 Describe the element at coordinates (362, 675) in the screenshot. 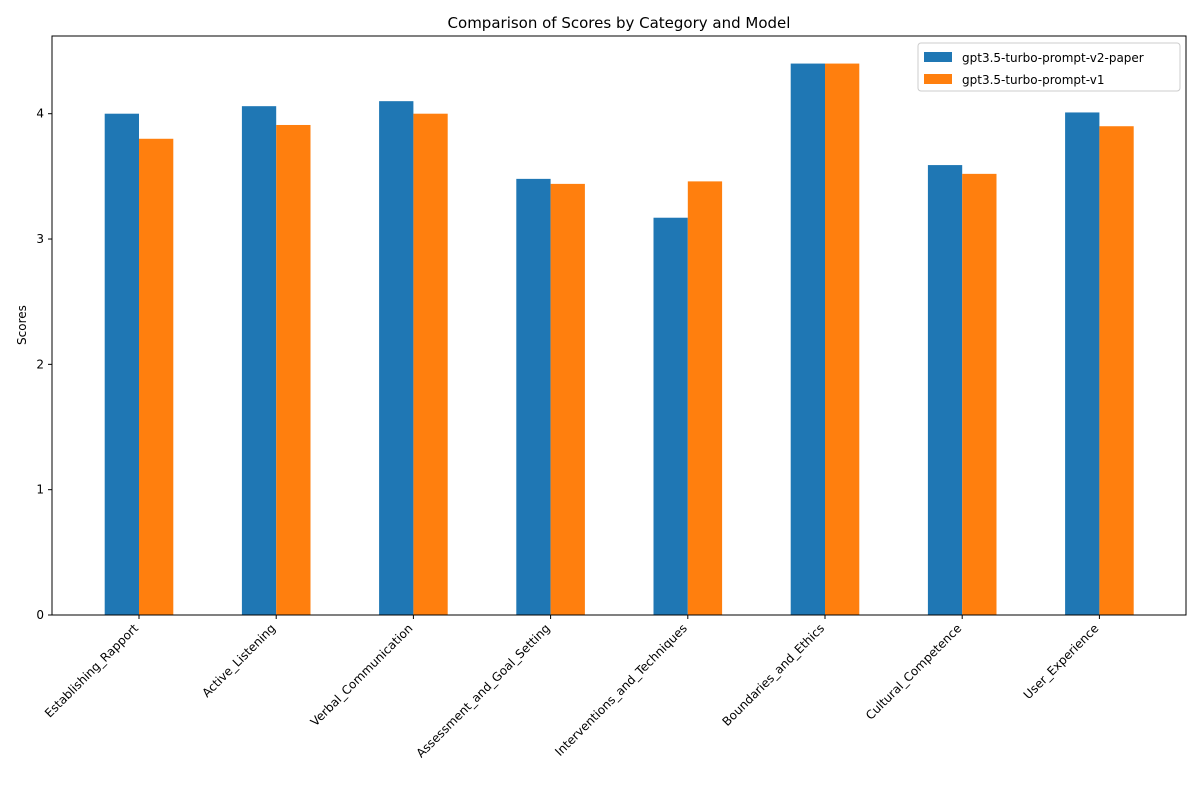

I see `x-tick-label: Verbal_Communication` at that location.